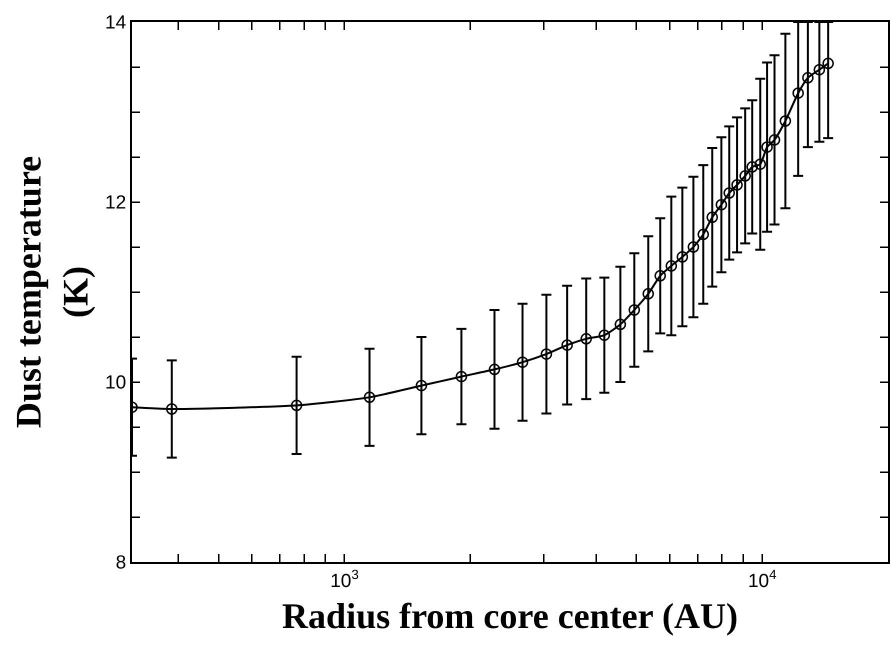 This screenshot has height=655, width=890. I want to click on x-tick-label: 10$^{3}$, so click(344, 579).